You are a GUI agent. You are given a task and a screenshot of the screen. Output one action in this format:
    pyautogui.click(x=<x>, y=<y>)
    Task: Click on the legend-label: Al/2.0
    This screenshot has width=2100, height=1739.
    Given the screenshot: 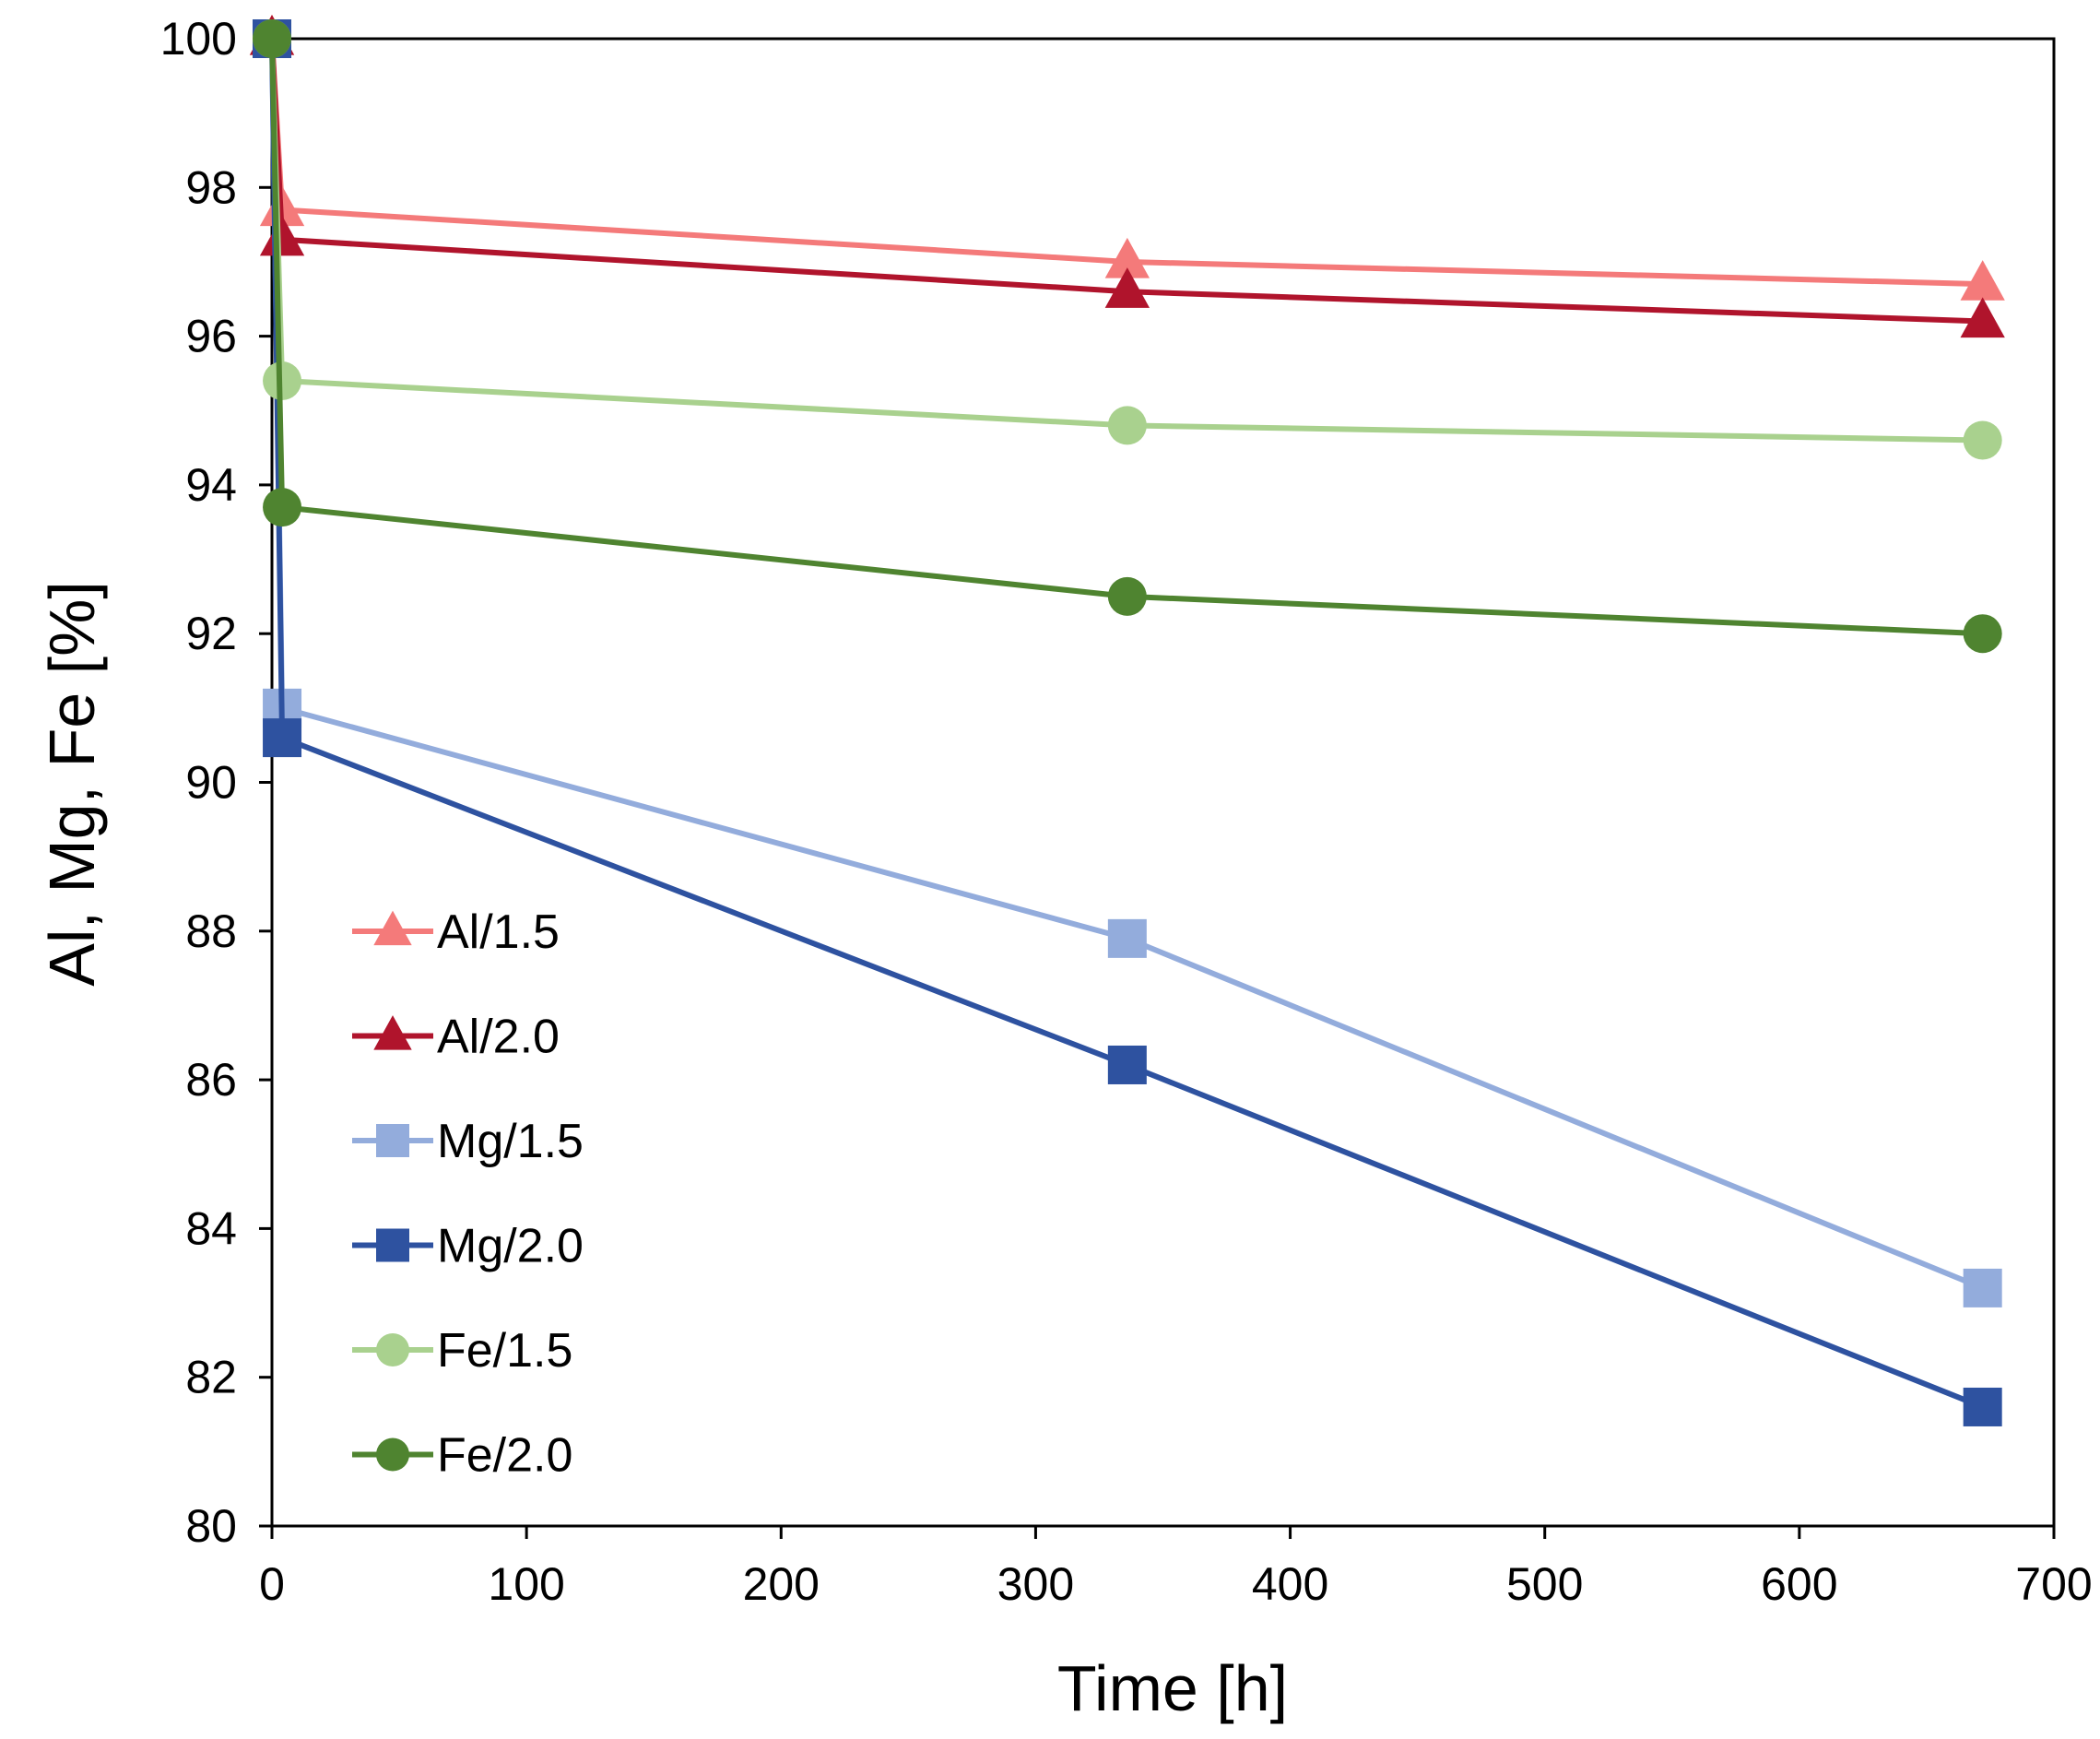 What is the action you would take?
    pyautogui.click(x=499, y=1037)
    